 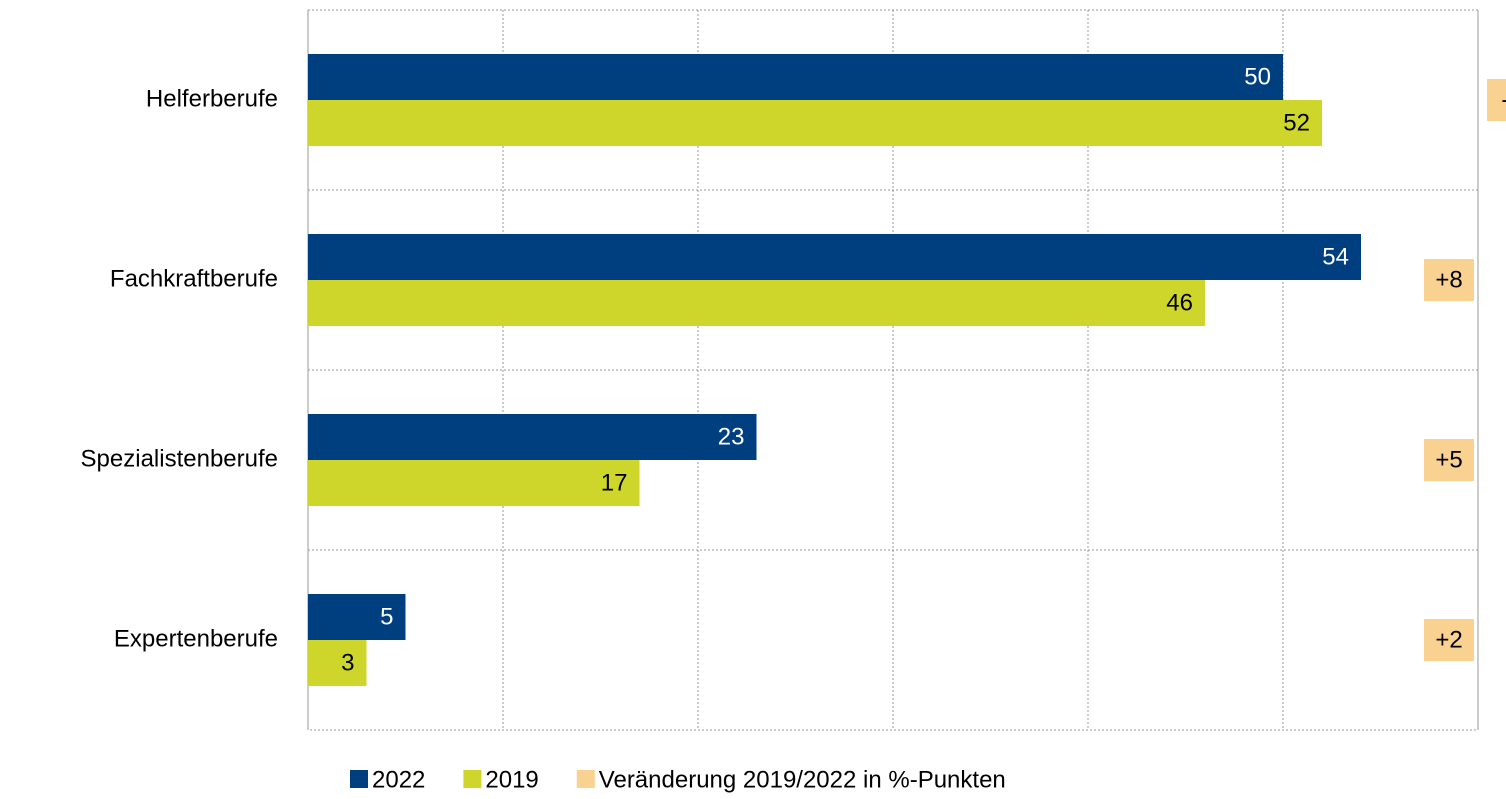 What do you see at coordinates (1257, 76) in the screenshot?
I see `data-label: 50` at bounding box center [1257, 76].